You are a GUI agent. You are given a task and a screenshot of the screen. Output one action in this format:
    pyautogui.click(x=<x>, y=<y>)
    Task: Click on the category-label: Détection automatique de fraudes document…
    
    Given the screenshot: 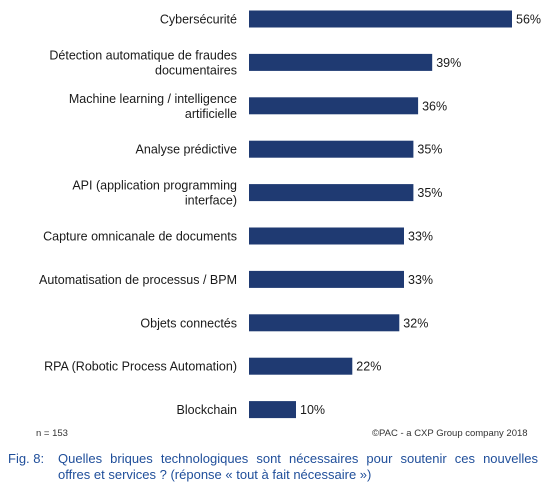 What is the action you would take?
    pyautogui.click(x=143, y=62)
    